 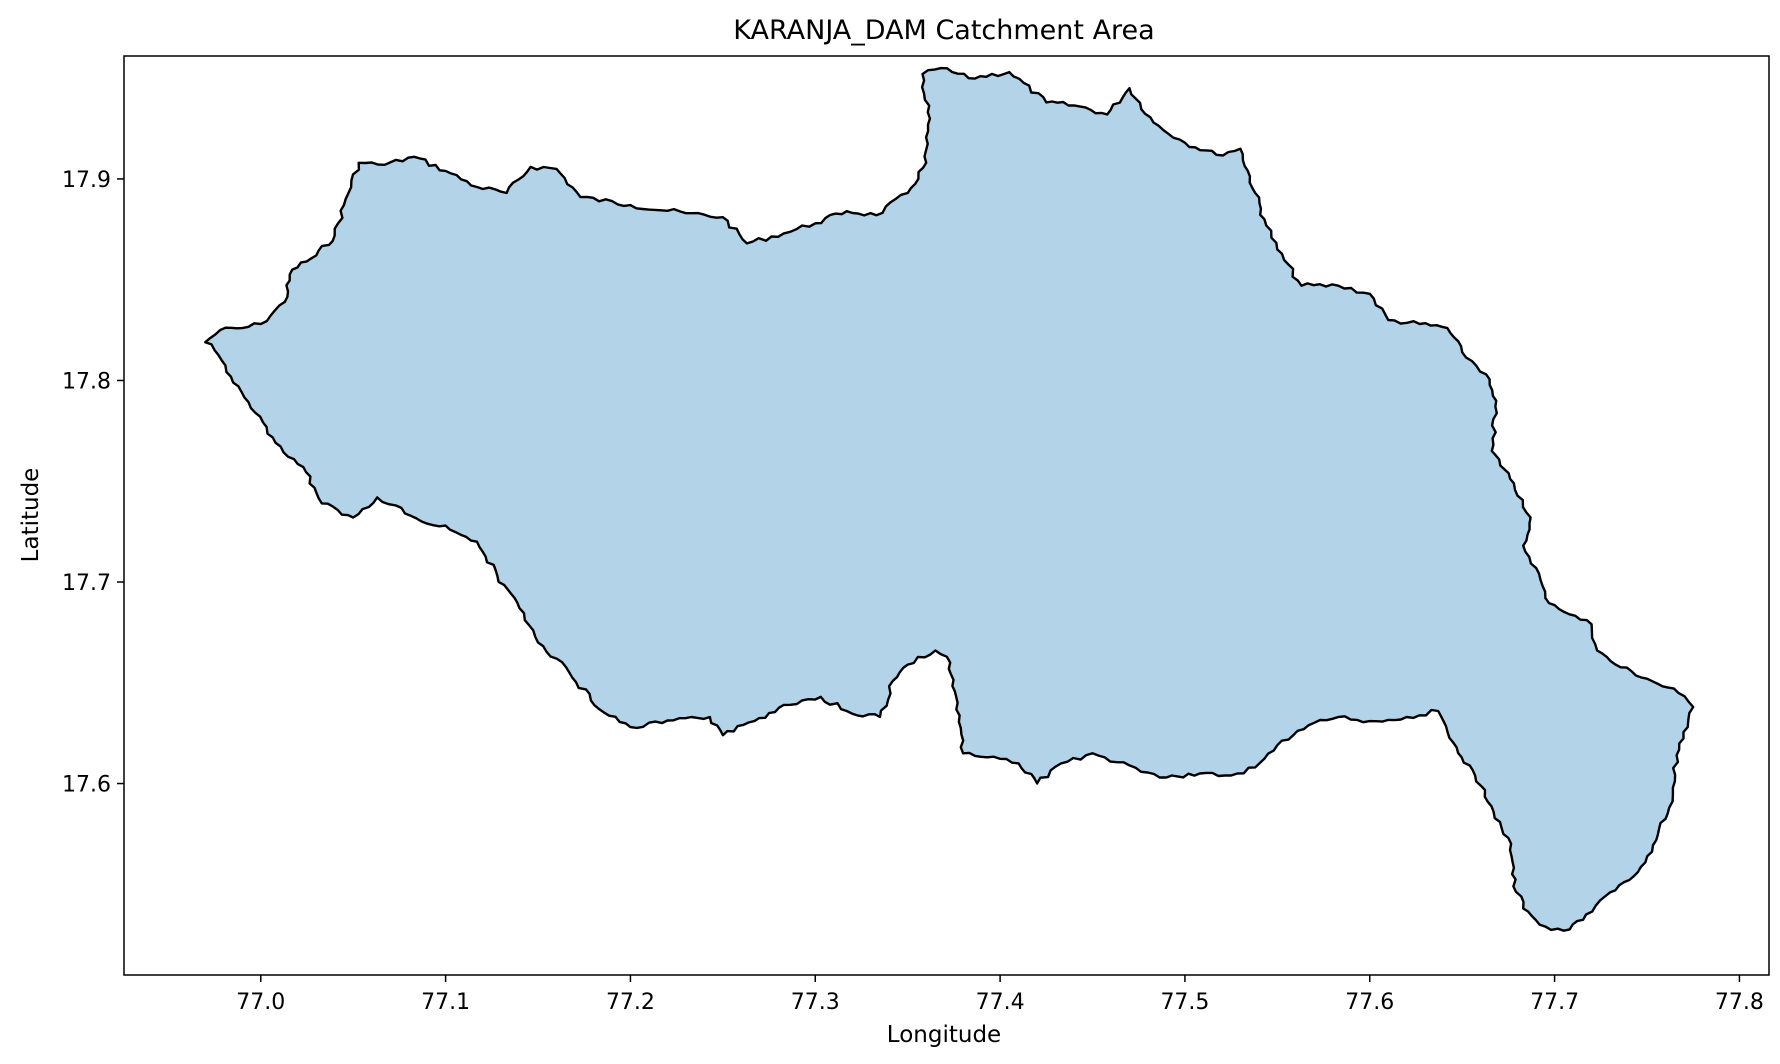 What do you see at coordinates (445, 1002) in the screenshot?
I see `x-tick-label: 77.1` at bounding box center [445, 1002].